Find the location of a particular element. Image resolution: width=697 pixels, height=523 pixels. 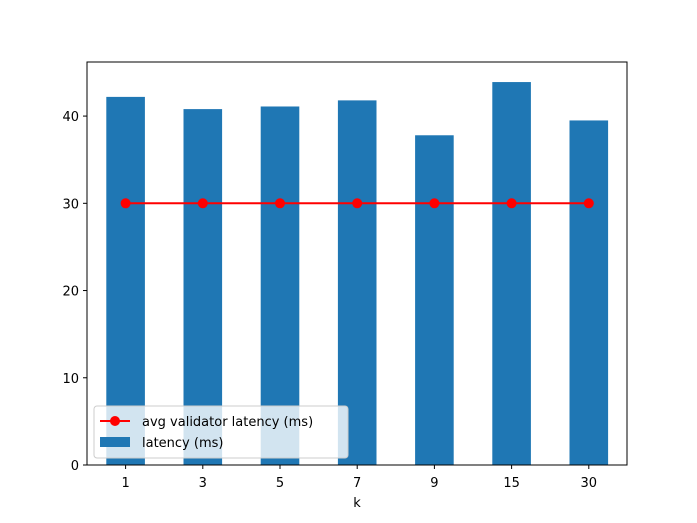

x-tick-label-5: 5 is located at coordinates (280, 483).